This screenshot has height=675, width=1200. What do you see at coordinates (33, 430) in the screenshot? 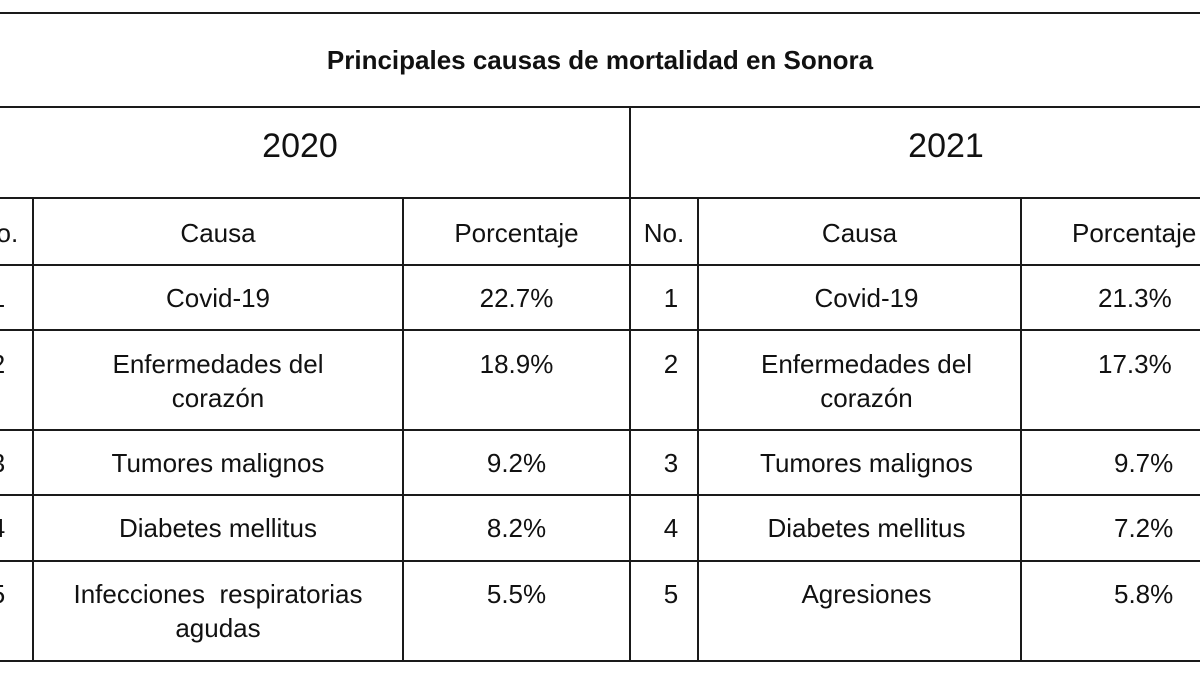
I see `col-divider-2020-no` at bounding box center [33, 430].